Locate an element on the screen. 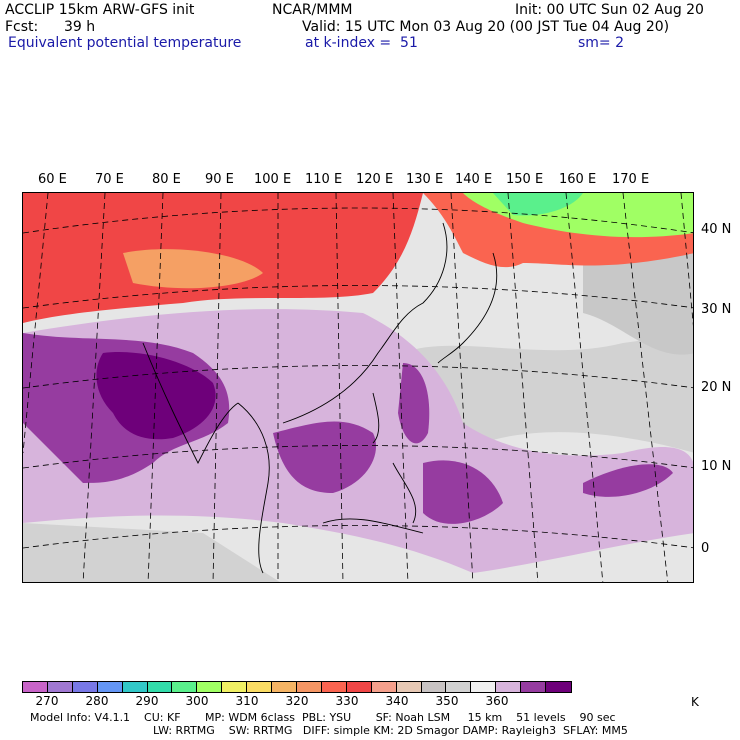 The image size is (740, 740). colorbar-tick-label: 310 is located at coordinates (247, 701).